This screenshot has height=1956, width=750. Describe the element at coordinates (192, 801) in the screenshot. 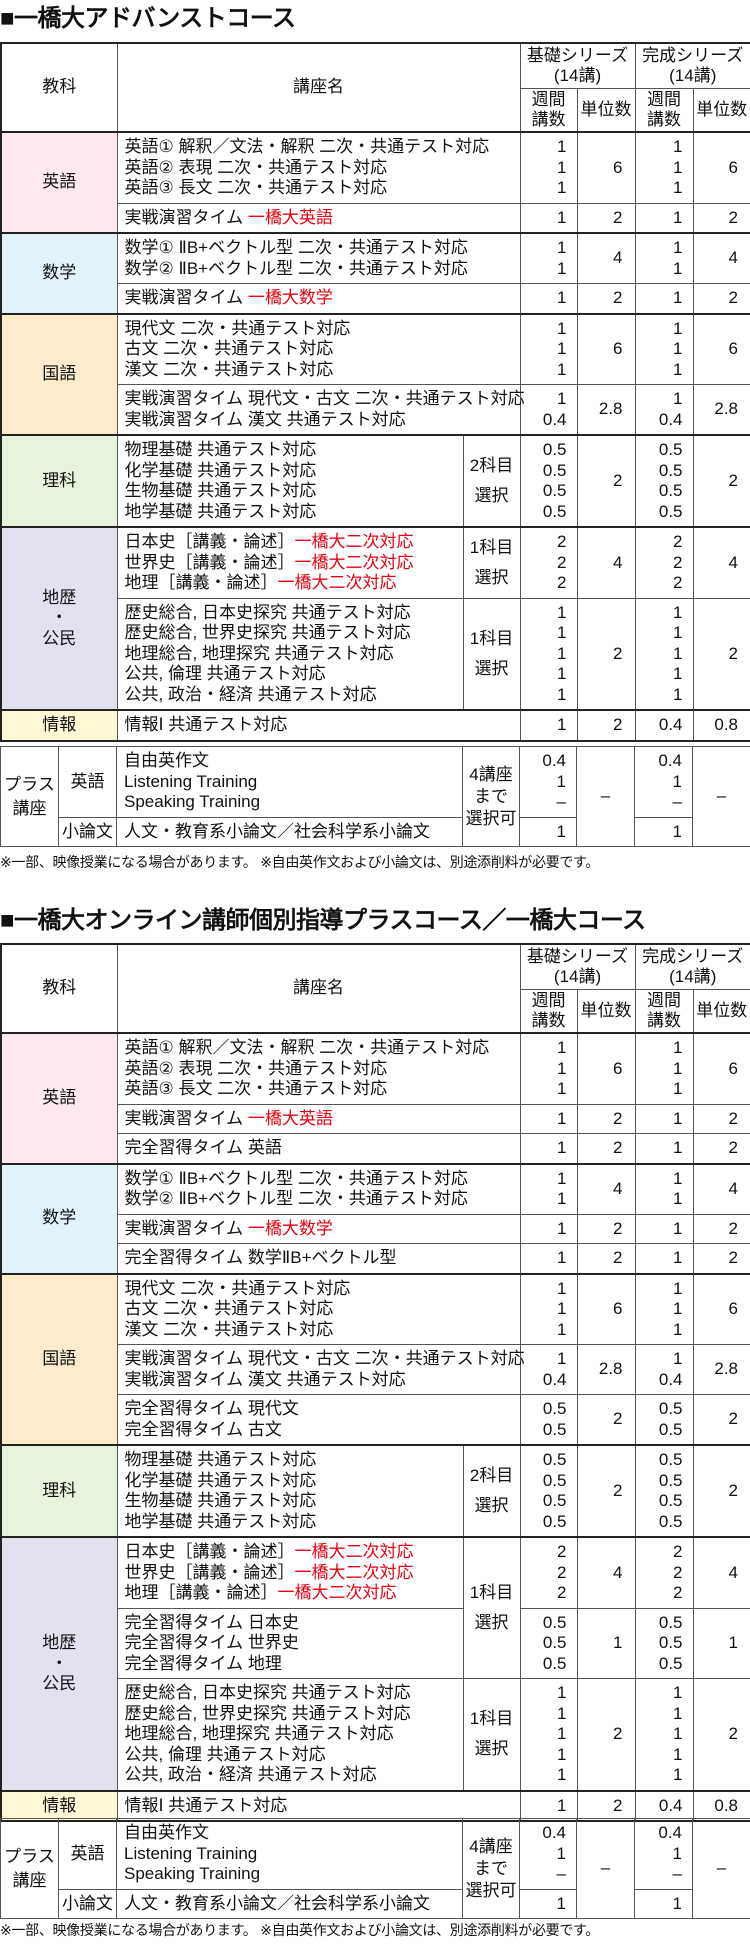

I see `course-name: Speaking Training` at that location.